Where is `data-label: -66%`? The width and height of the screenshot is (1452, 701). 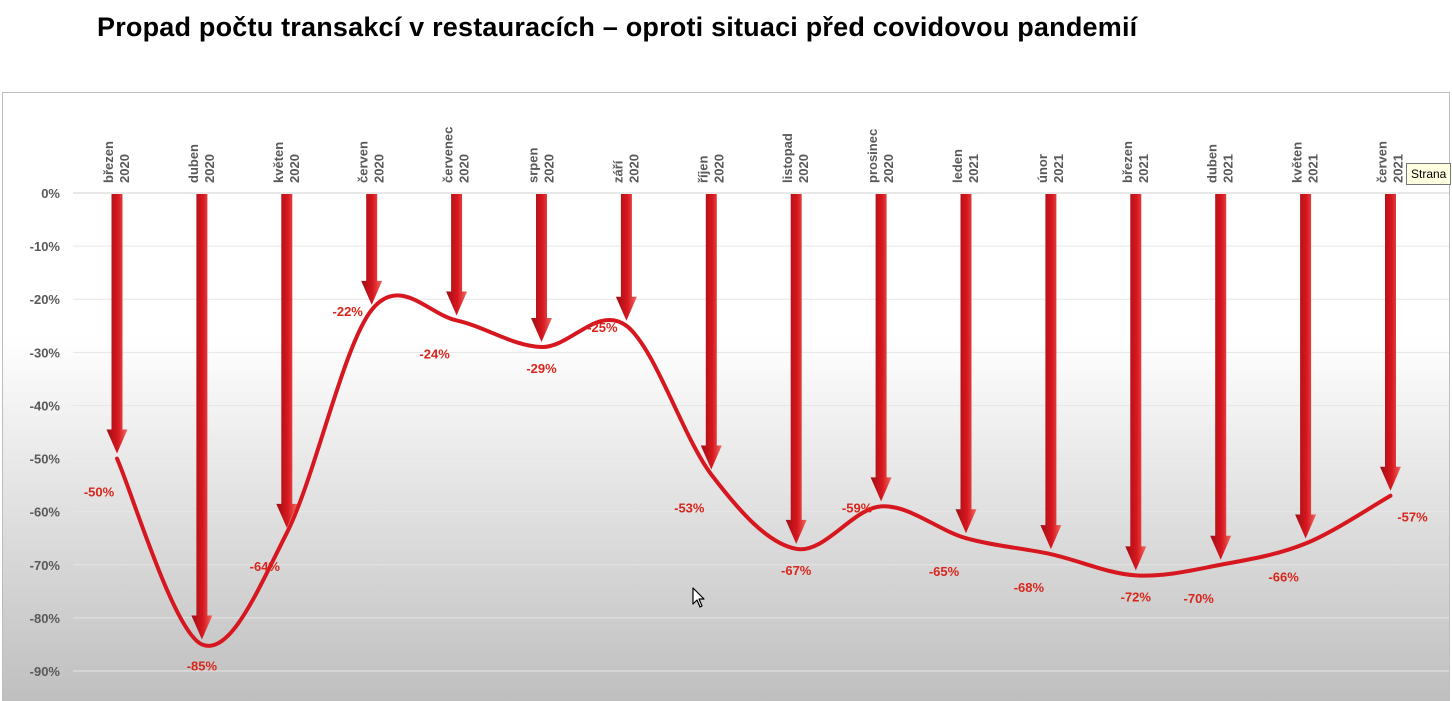
data-label: -66% is located at coordinates (1283, 577).